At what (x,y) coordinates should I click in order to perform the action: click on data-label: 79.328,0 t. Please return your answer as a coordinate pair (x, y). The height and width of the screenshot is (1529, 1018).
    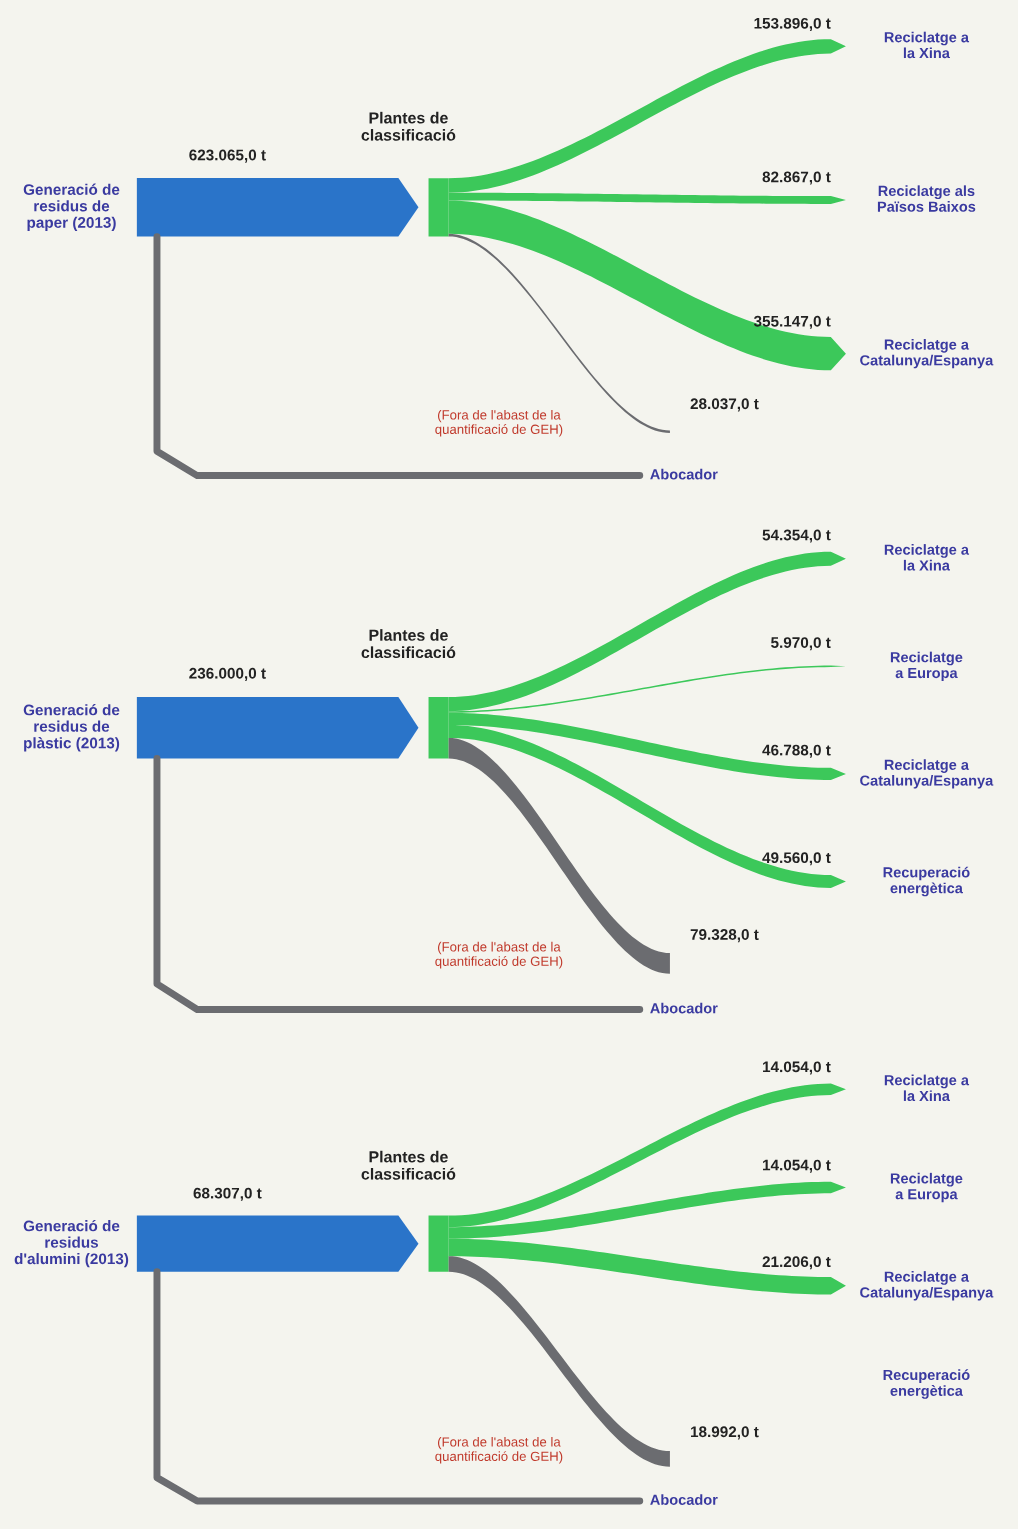
    Looking at the image, I should click on (724, 936).